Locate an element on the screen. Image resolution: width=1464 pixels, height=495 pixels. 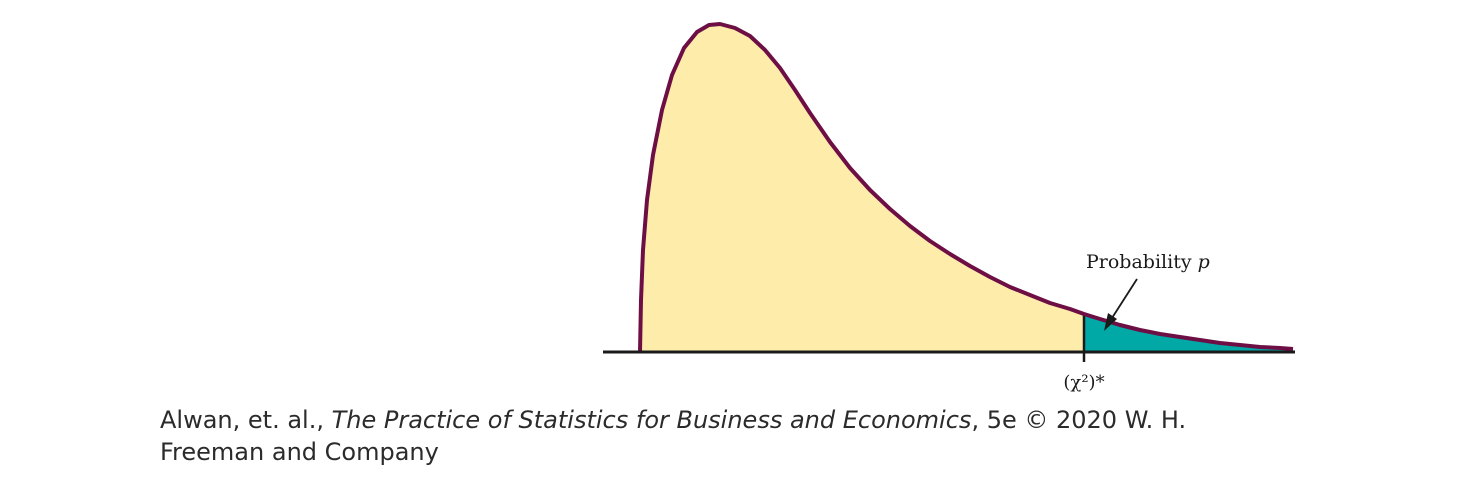
caption-edition-publisher: , 5e © 2020 W. H. Freeman and Company is located at coordinates (673, 436).